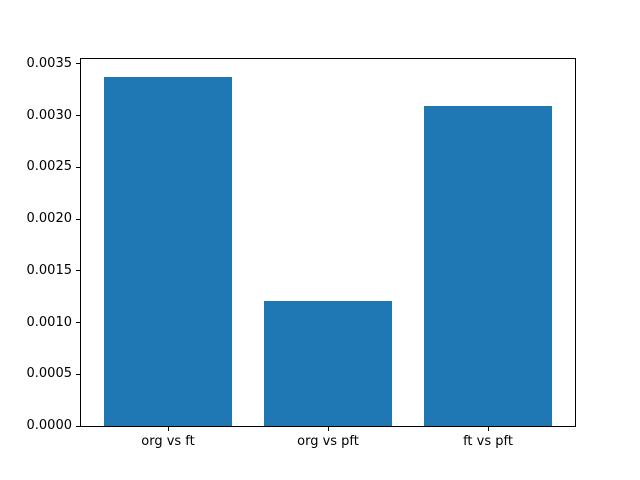 This screenshot has width=640, height=480. Describe the element at coordinates (49, 115) in the screenshot. I see `y-tick-label: 0.0030` at that location.